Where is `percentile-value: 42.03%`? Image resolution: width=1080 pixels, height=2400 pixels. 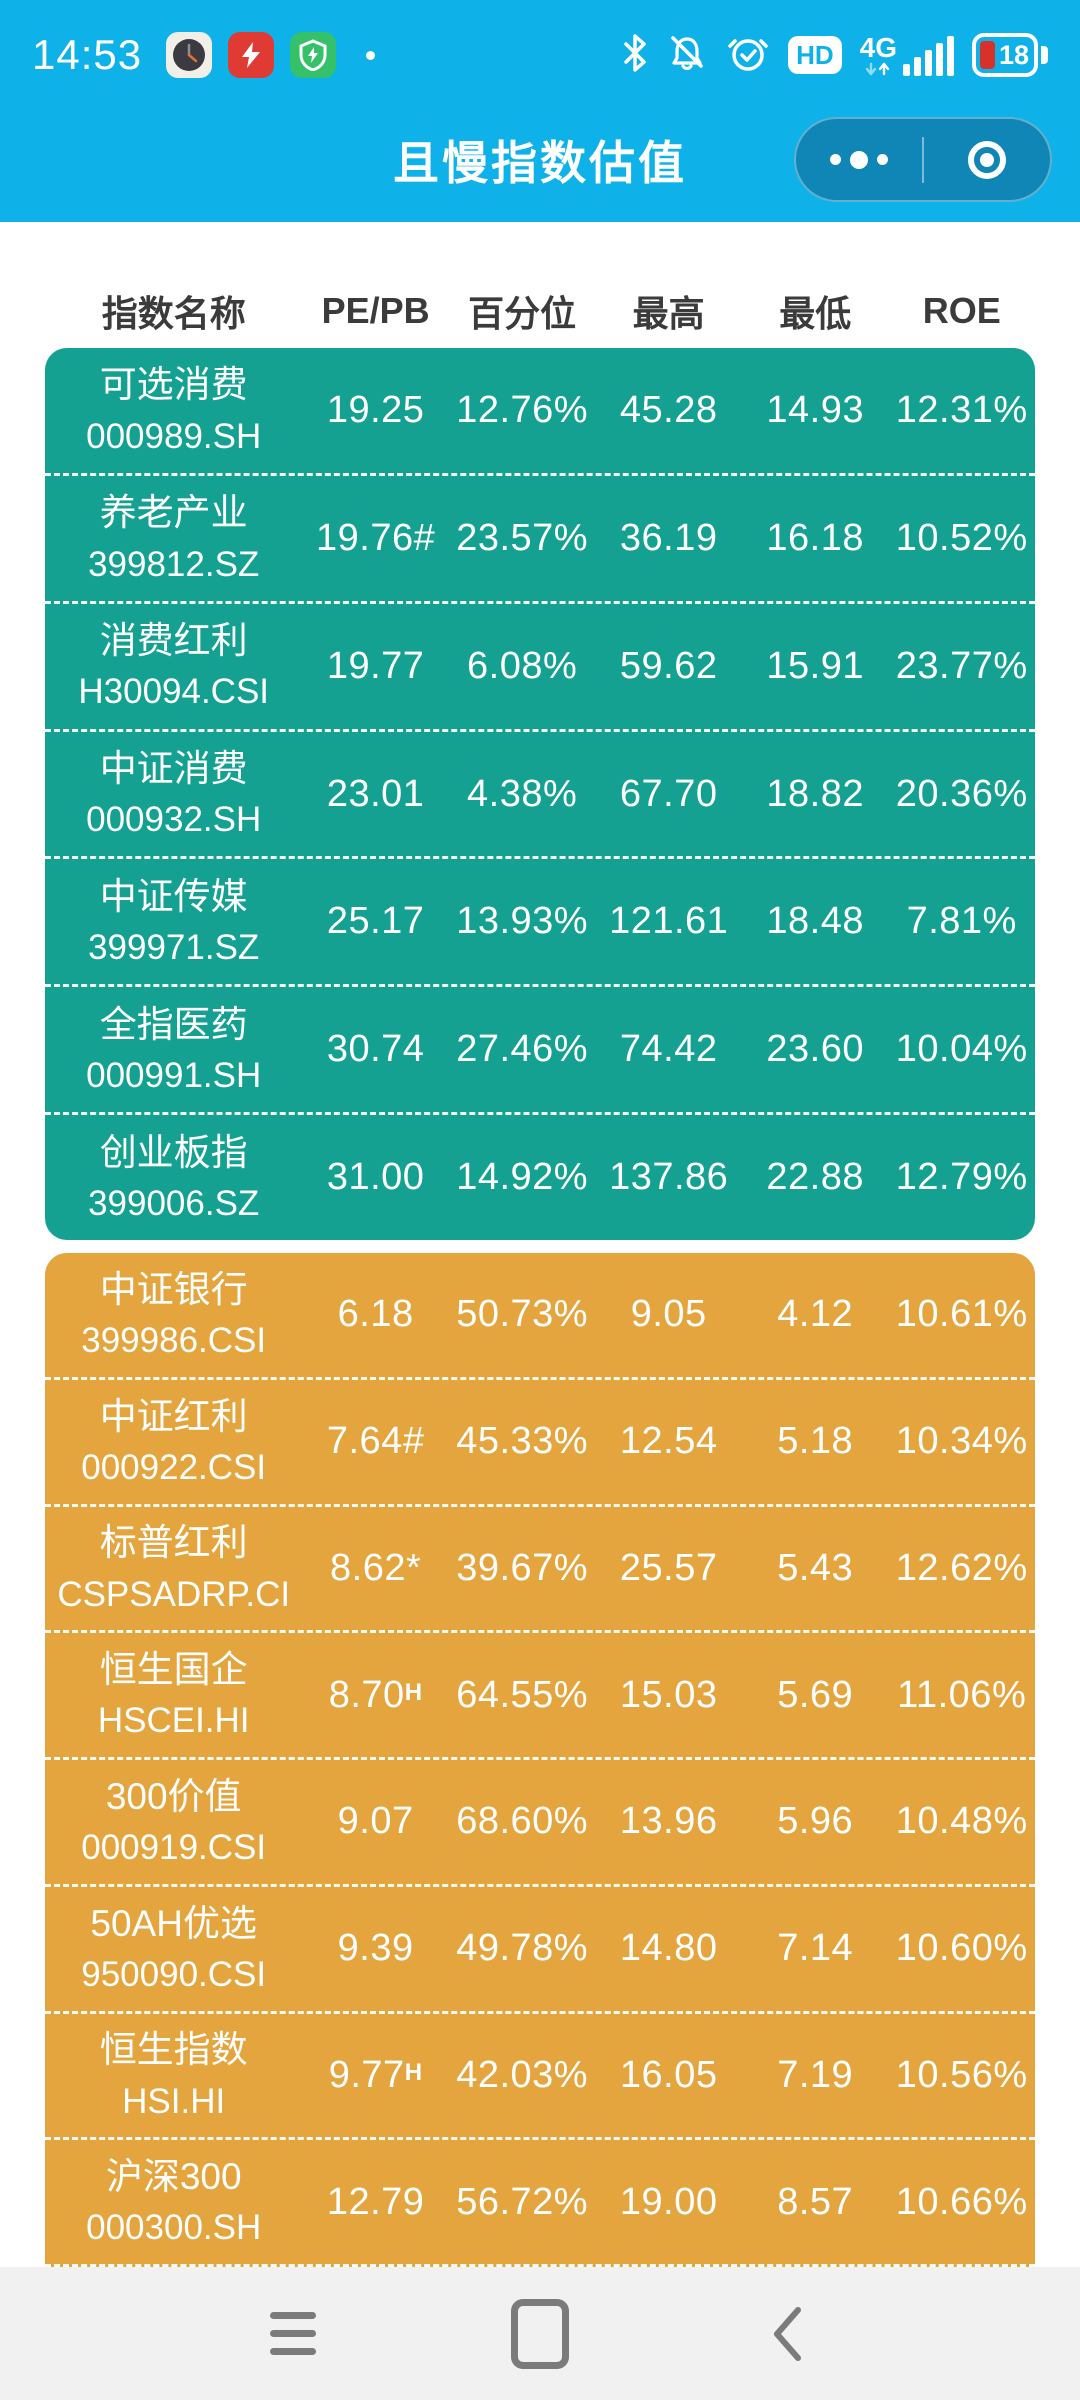
percentile-value: 42.03% is located at coordinates (522, 2074).